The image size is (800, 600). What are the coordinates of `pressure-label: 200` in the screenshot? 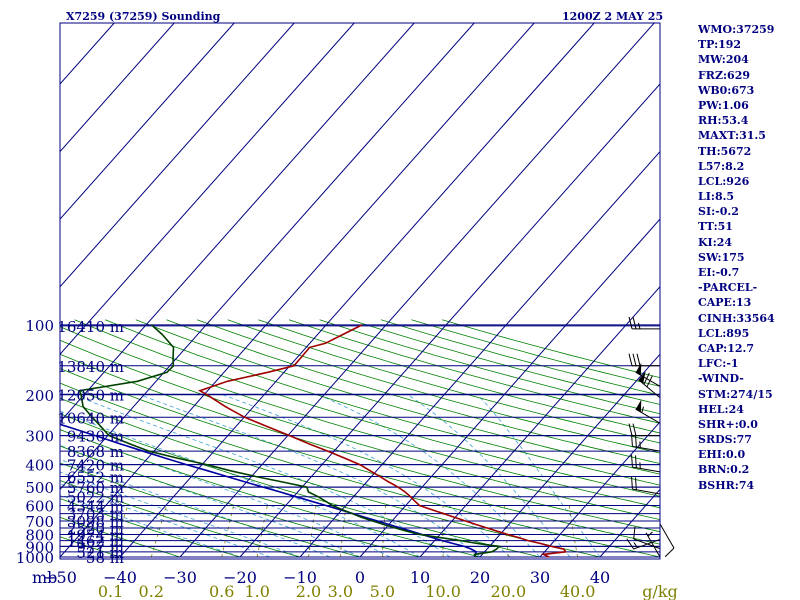 It's located at (39, 396).